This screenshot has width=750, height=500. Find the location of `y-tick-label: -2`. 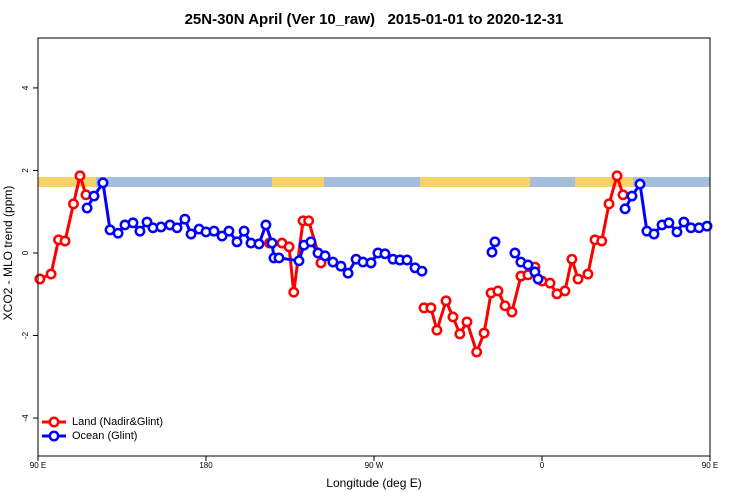

y-tick-label: -2 is located at coordinates (25, 335).